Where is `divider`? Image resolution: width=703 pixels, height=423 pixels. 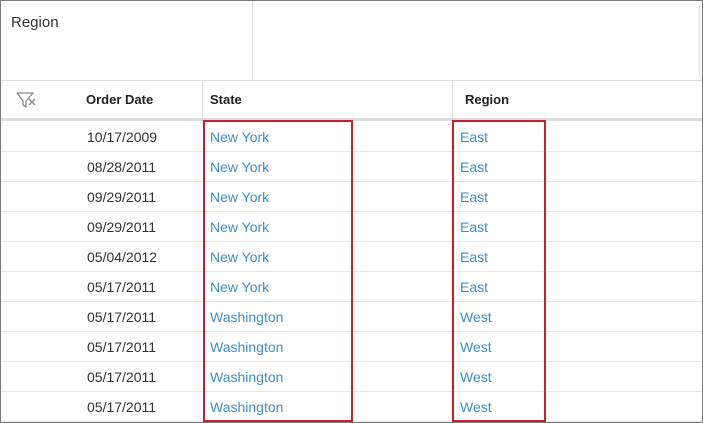 divider is located at coordinates (699, 41).